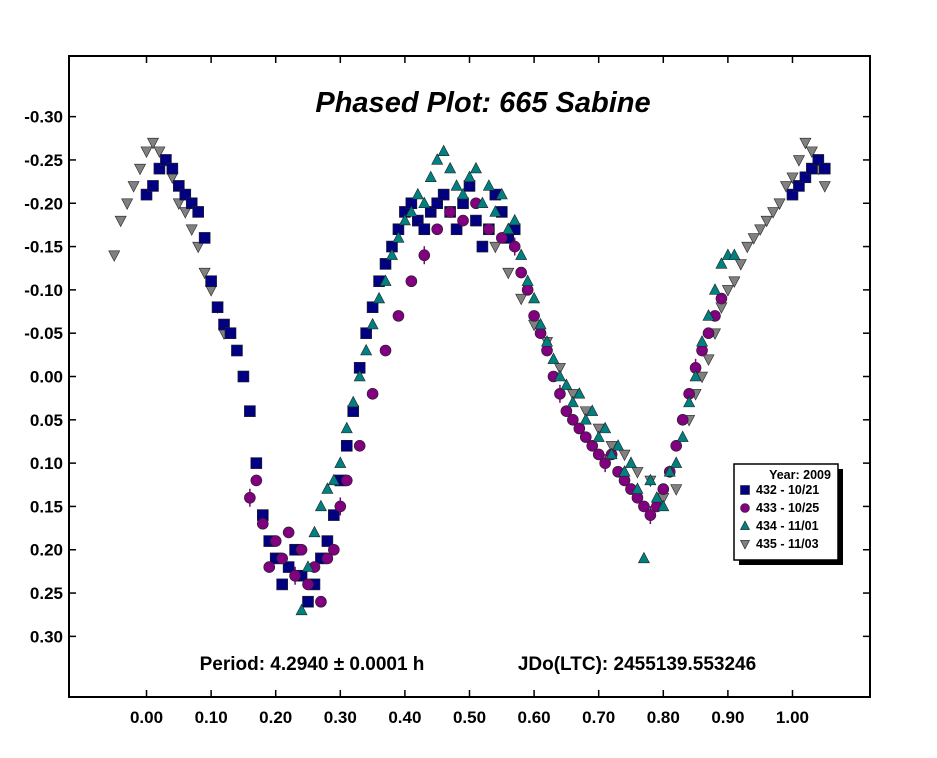  What do you see at coordinates (146, 717) in the screenshot?
I see `x-tick-label: 0.00` at bounding box center [146, 717].